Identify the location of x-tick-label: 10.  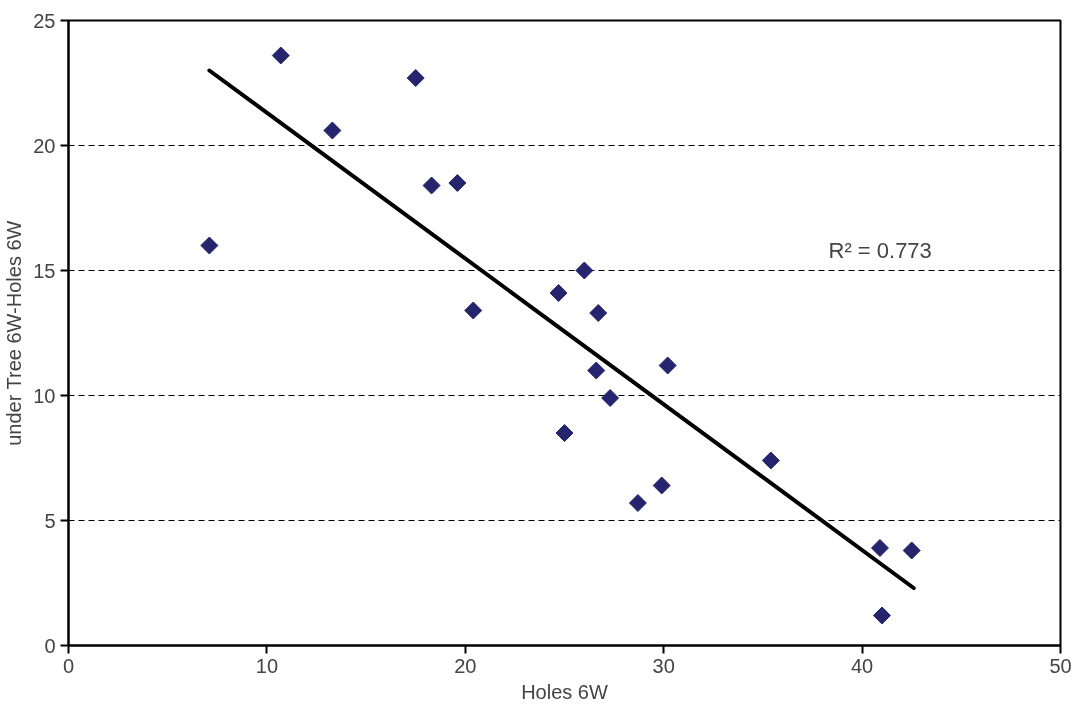
(267, 665).